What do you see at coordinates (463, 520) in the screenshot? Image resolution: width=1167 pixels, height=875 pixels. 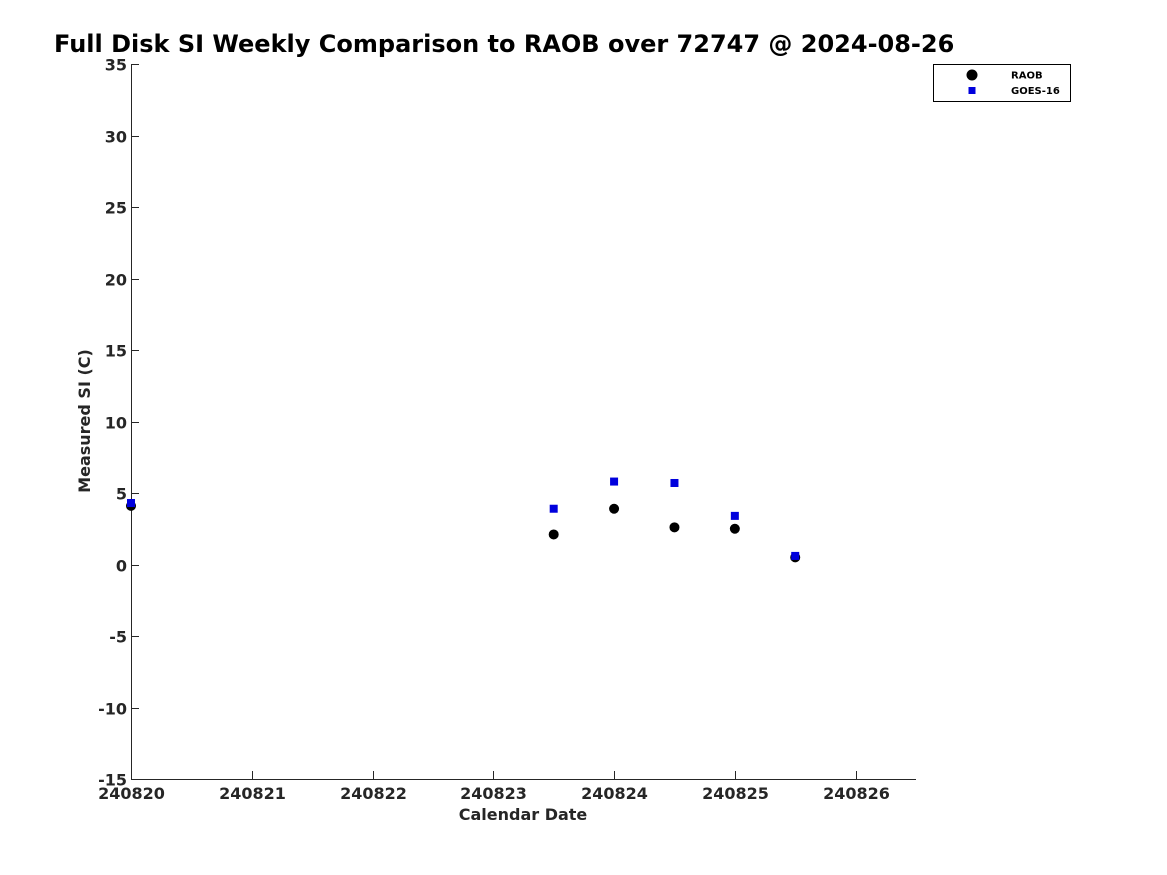 I see `data-points` at bounding box center [463, 520].